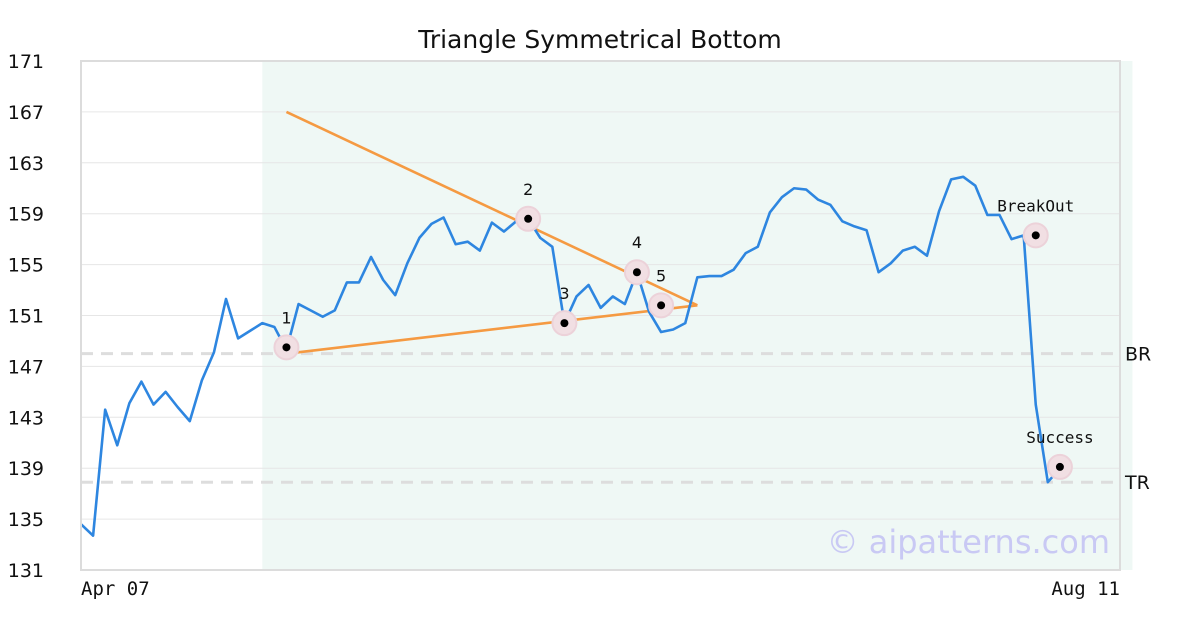  Describe the element at coordinates (1137, 483) in the screenshot. I see `level-label-tr: TR` at that location.